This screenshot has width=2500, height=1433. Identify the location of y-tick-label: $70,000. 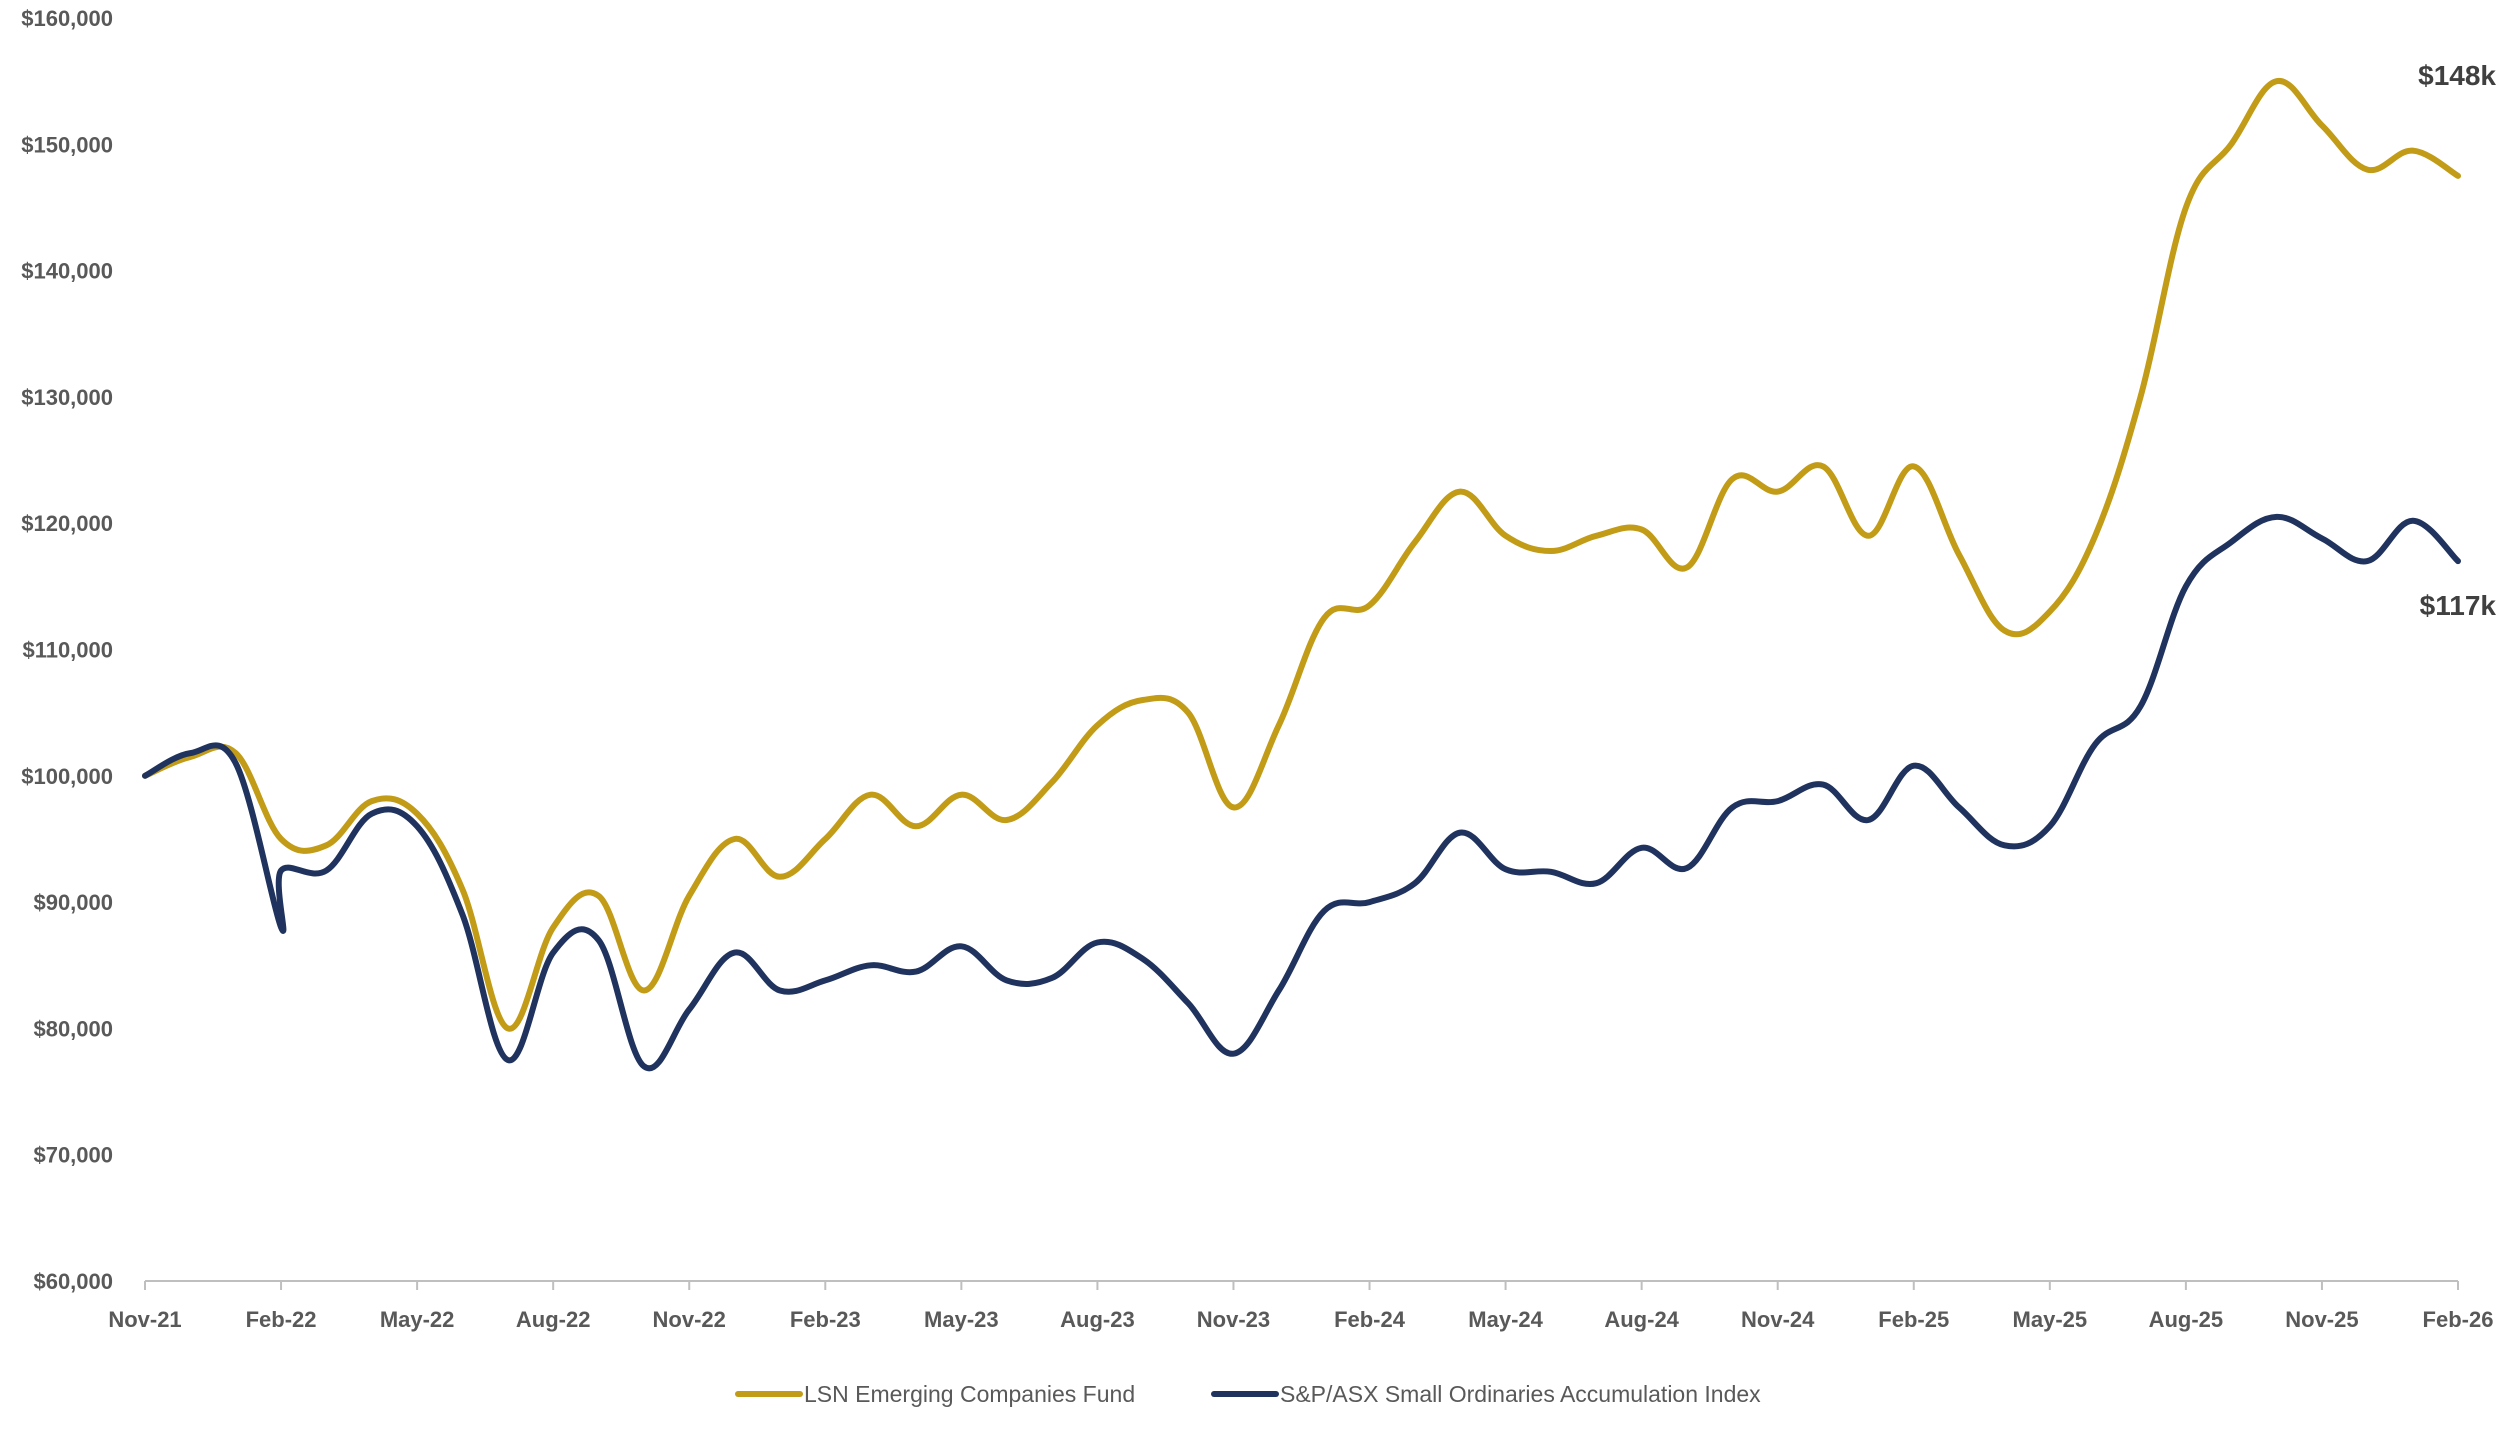
(73, 1155).